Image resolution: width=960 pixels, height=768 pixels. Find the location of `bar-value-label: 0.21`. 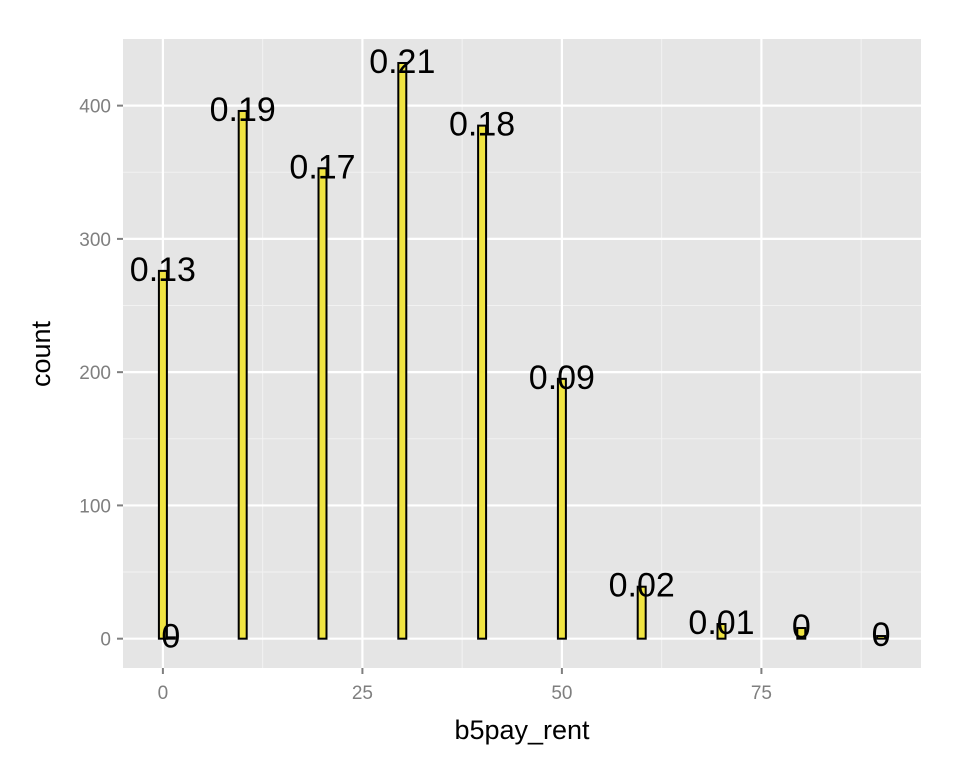

bar-value-label: 0.21 is located at coordinates (402, 62).